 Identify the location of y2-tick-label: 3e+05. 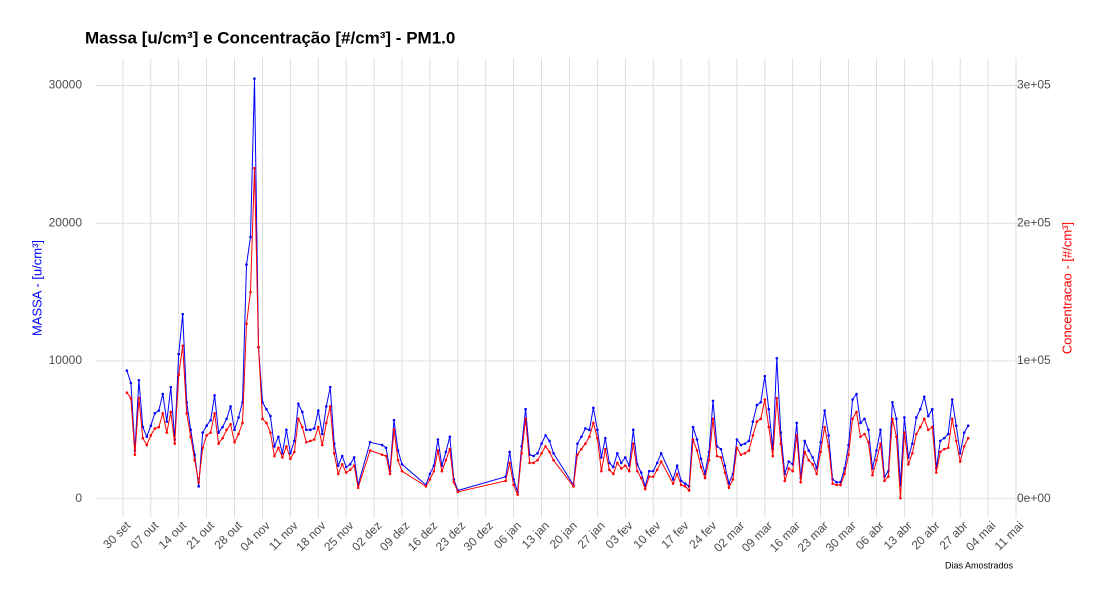
(1034, 85).